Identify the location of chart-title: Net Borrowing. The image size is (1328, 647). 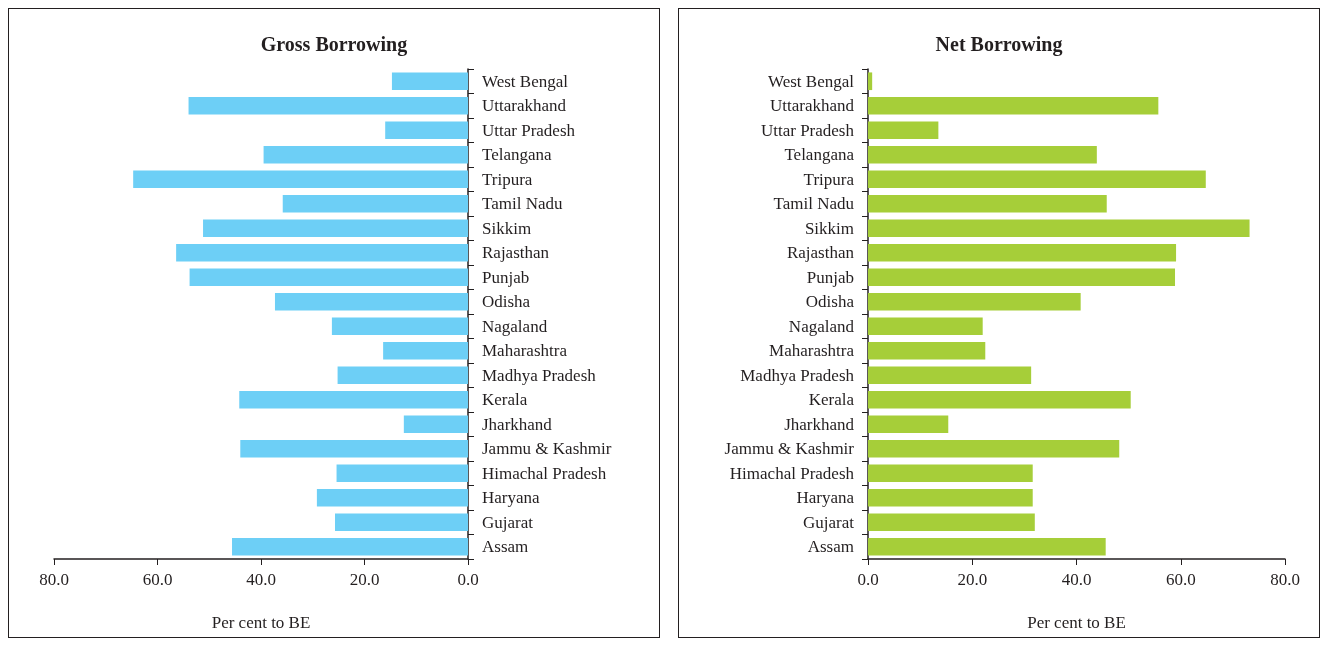
(999, 44).